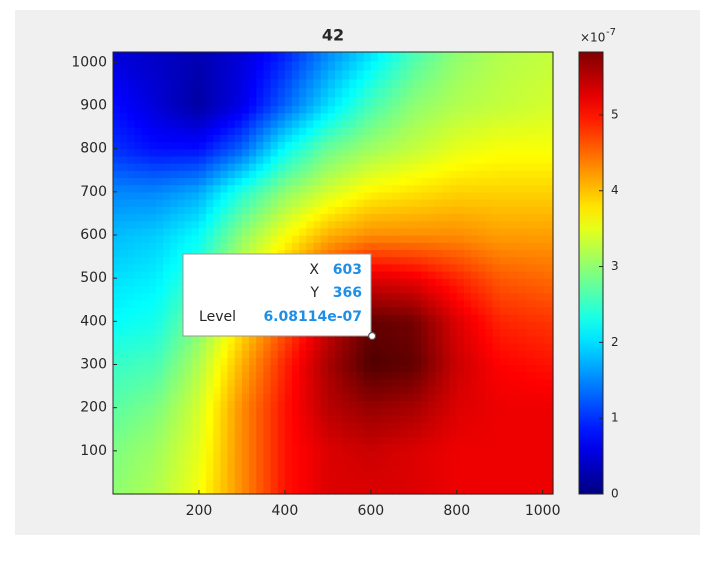  Describe the element at coordinates (93, 278) in the screenshot. I see `y-tick-label: 500` at that location.